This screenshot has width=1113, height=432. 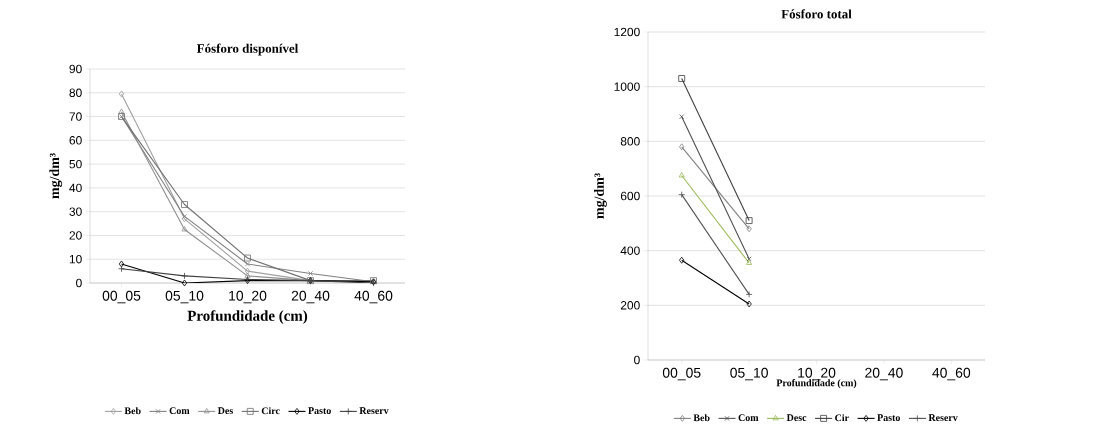 I want to click on y-tick-label: 20, so click(x=75, y=235).